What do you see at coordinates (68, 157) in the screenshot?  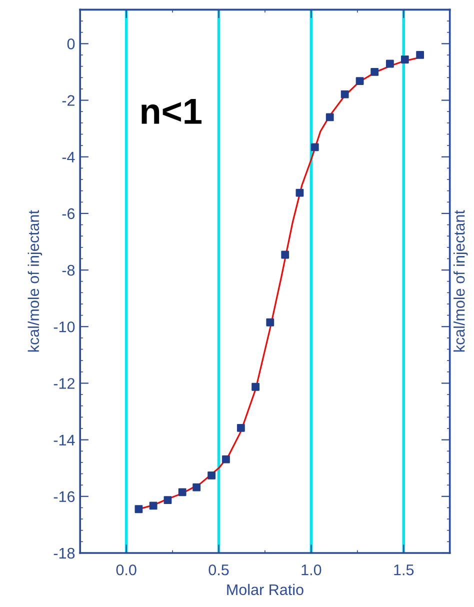 I see `y-tick-label: -4` at bounding box center [68, 157].